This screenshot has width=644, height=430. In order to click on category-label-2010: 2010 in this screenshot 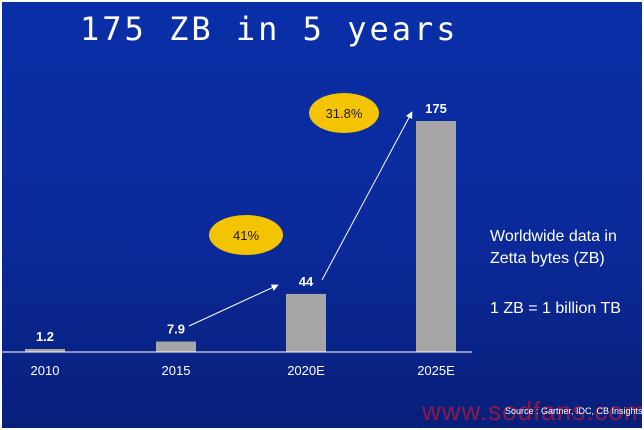, I will do `click(45, 370)`.